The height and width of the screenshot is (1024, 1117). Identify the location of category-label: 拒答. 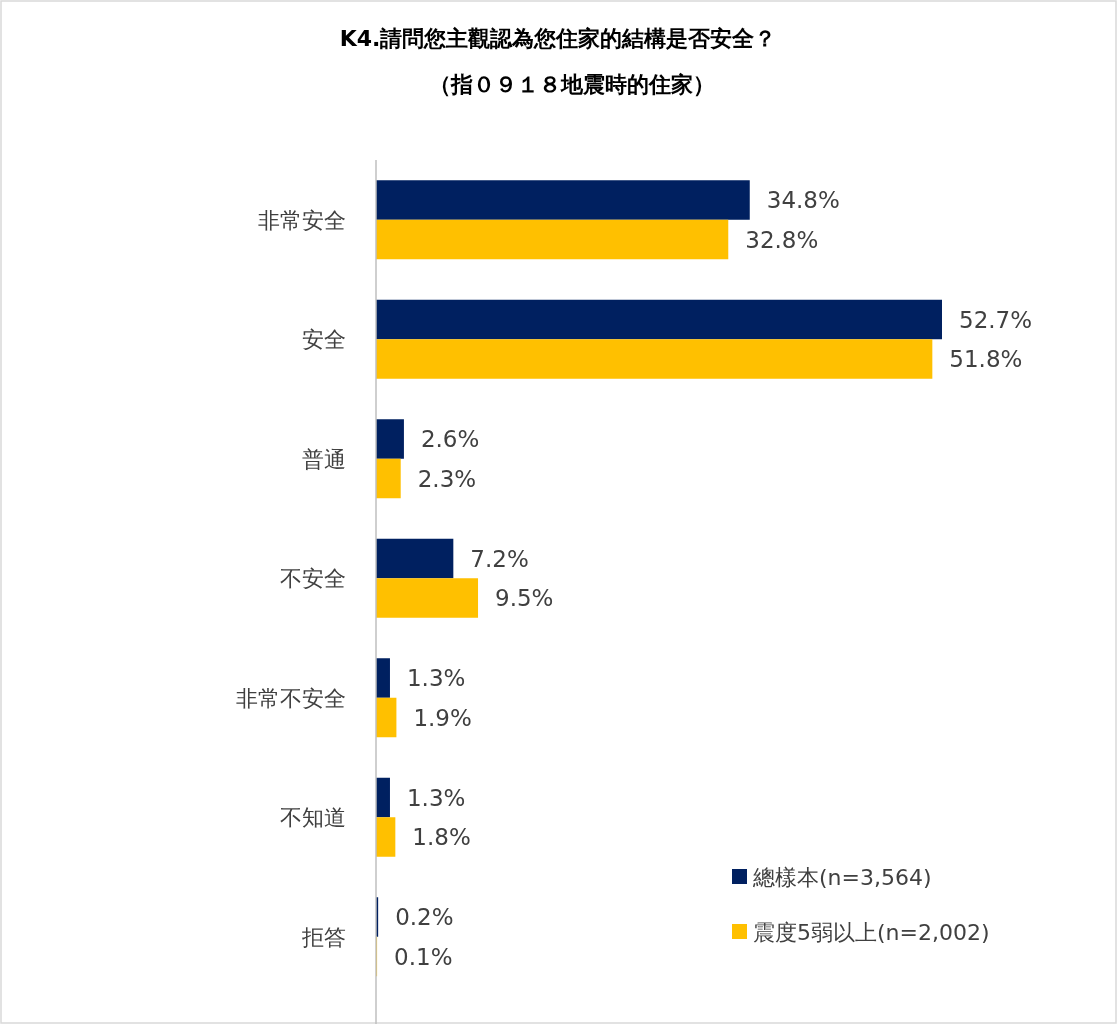
(324, 937).